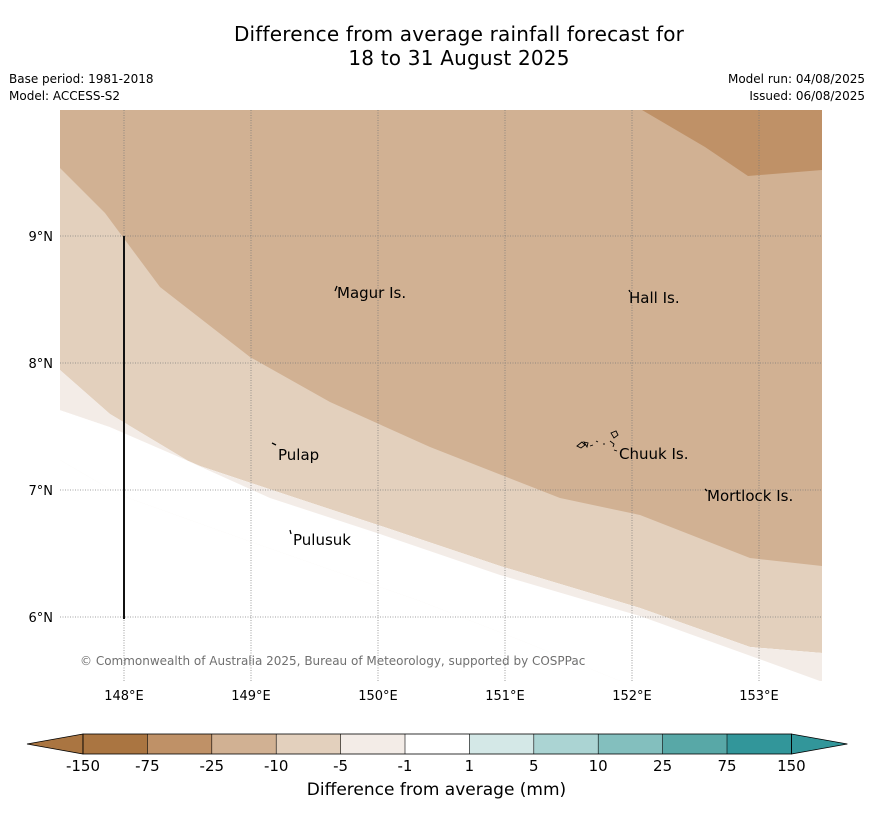  What do you see at coordinates (534, 766) in the screenshot?
I see `colorbar-tick-label: 5` at bounding box center [534, 766].